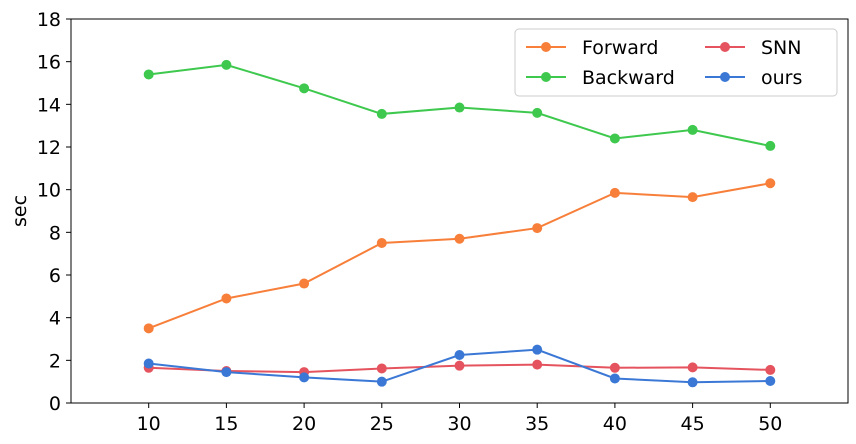 This screenshot has width=856, height=444. What do you see at coordinates (149, 424) in the screenshot?
I see `x-tick-label-10: 10` at bounding box center [149, 424].